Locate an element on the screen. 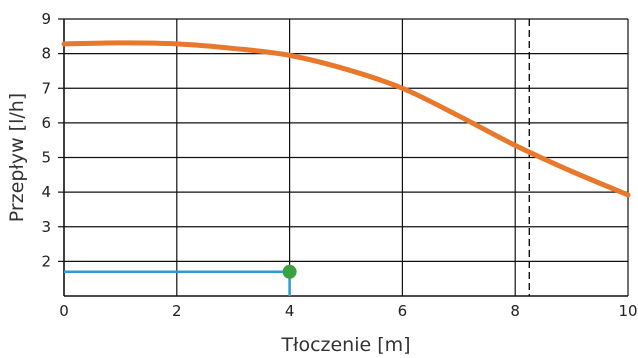  x-tick-label-2: 2 is located at coordinates (177, 311).